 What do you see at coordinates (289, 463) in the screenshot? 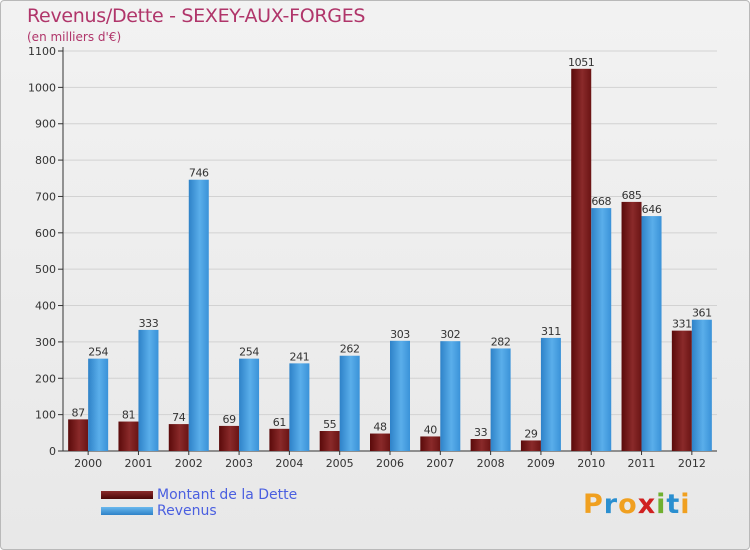
I see `x-tick-label: 2004` at bounding box center [289, 463].